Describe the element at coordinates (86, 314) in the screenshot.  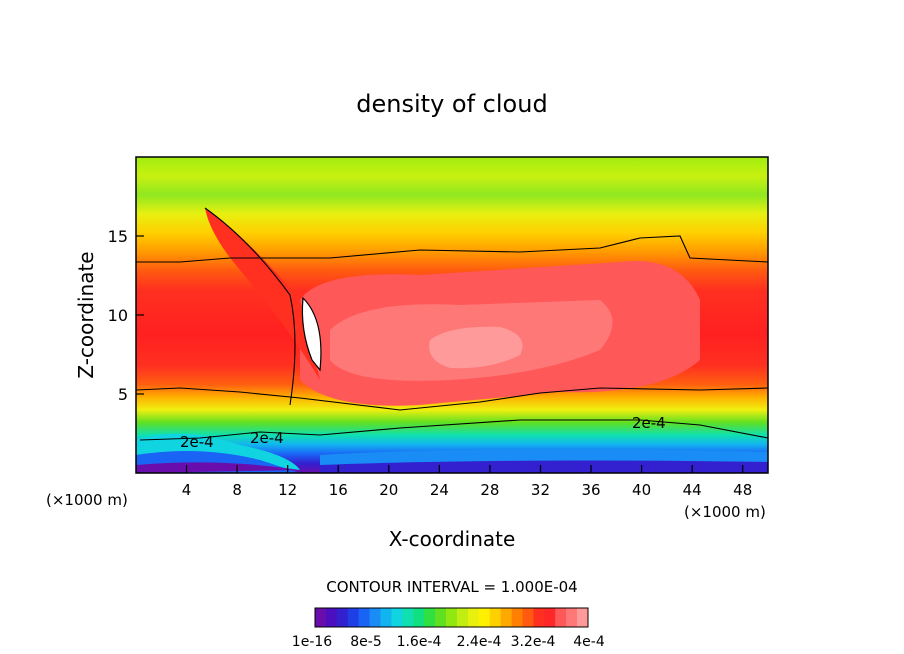
I see `y-axis-label: Z-coordinate` at that location.